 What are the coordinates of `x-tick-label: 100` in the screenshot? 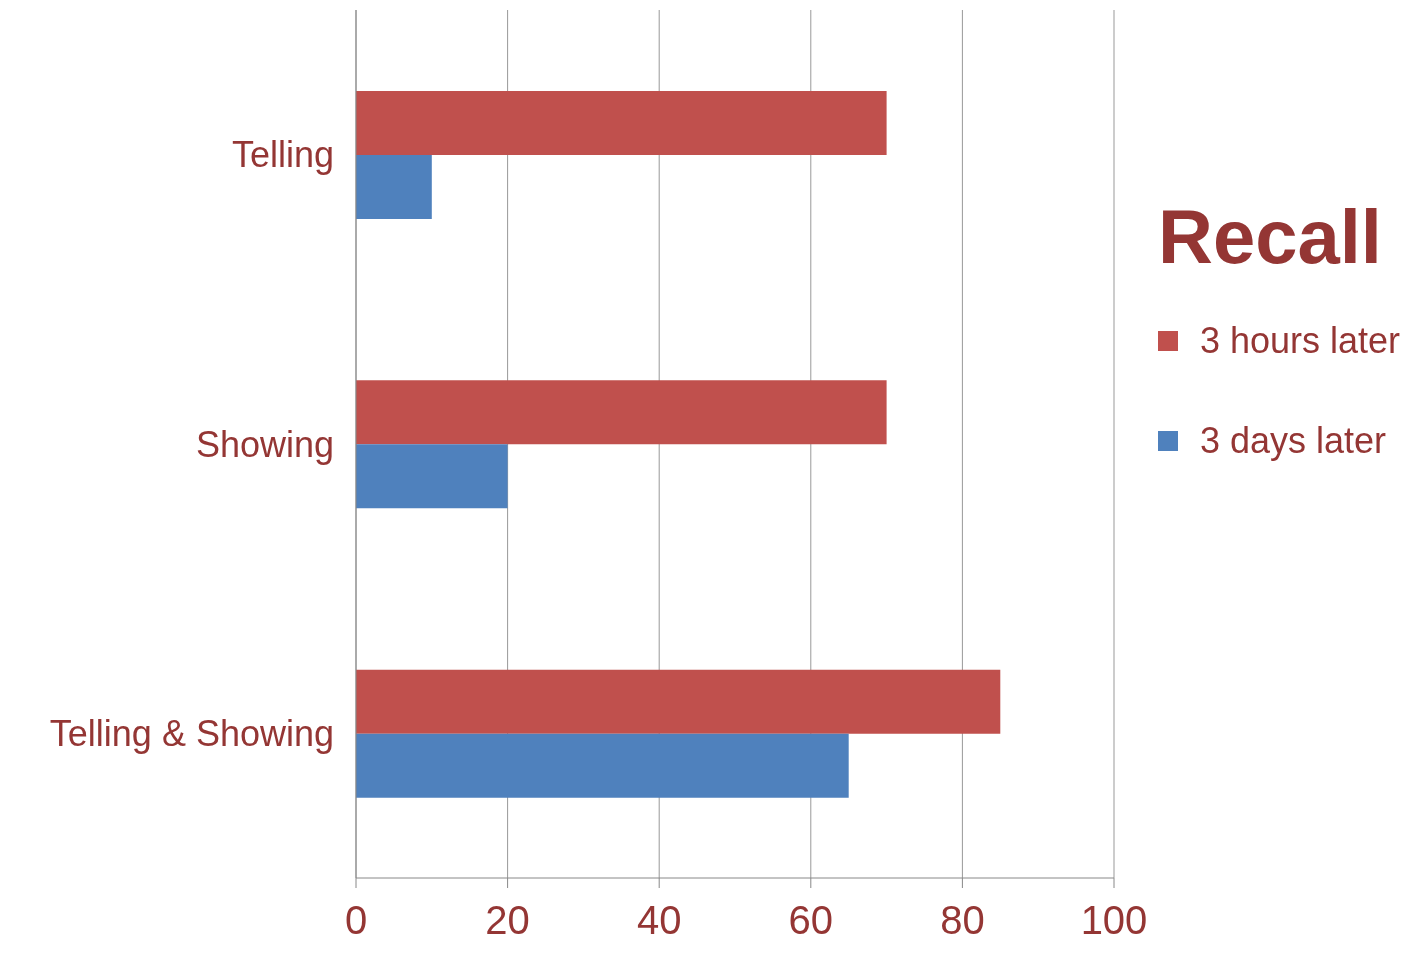 It's located at (1114, 920).